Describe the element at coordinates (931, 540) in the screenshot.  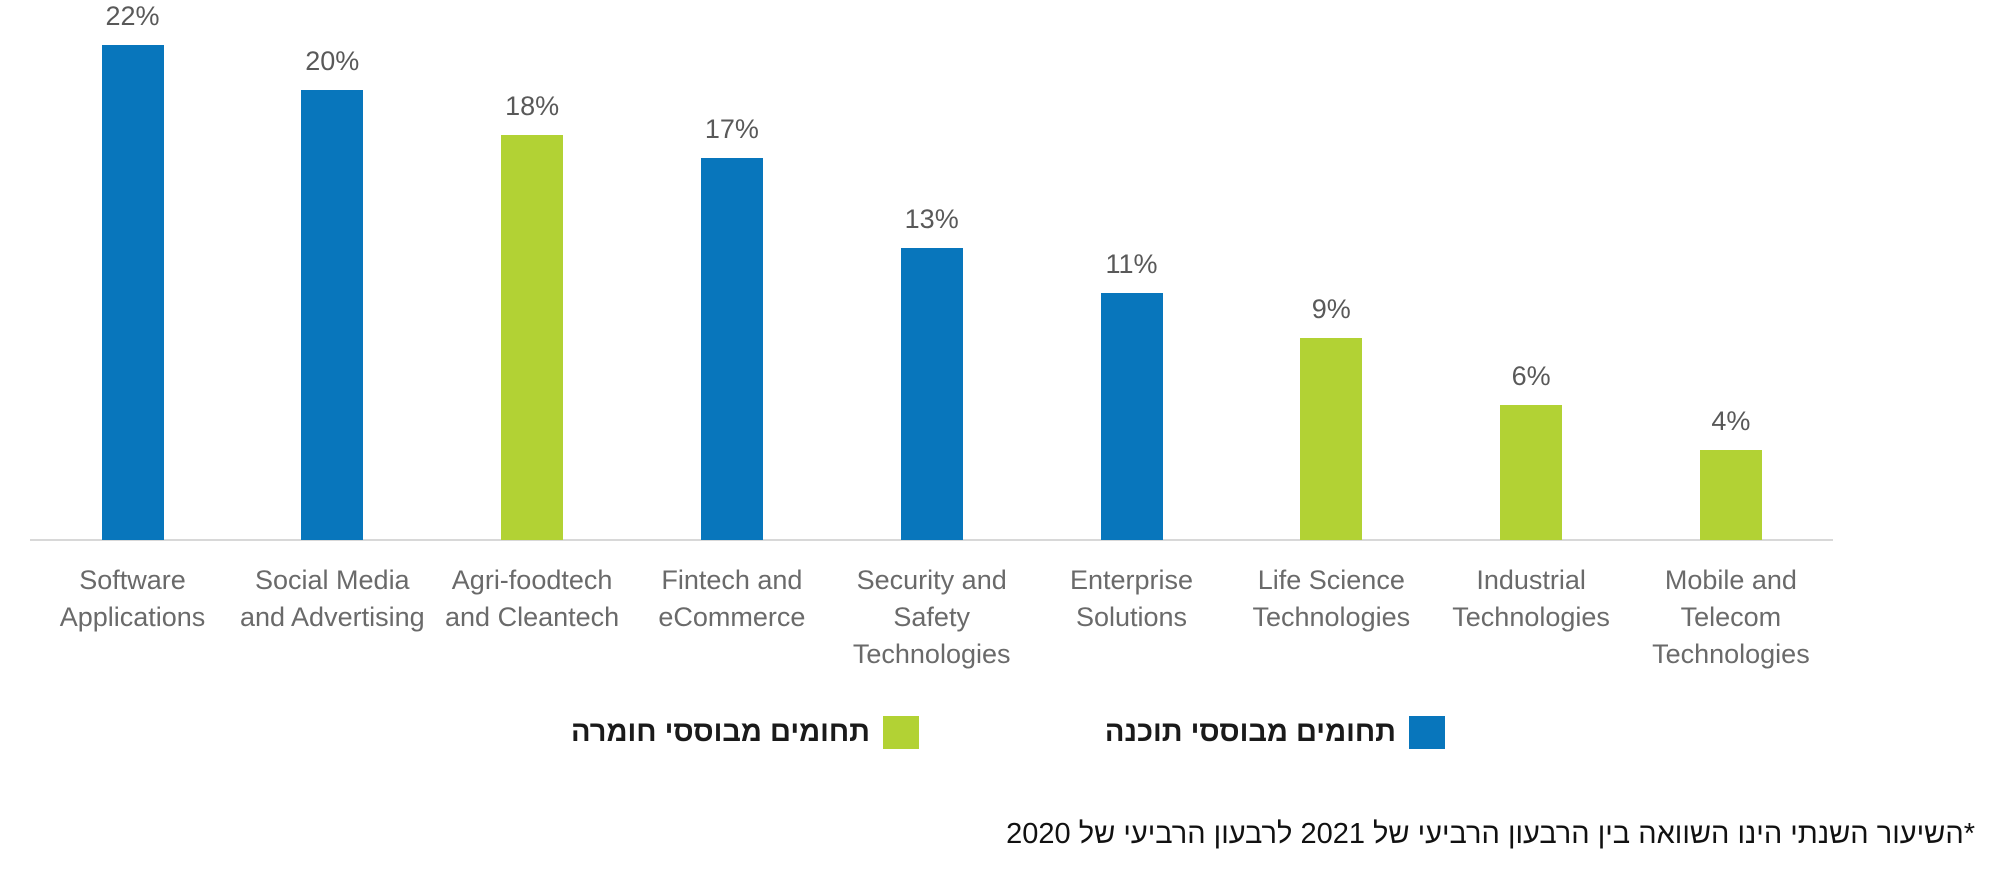
I see `x-axis-line` at that location.